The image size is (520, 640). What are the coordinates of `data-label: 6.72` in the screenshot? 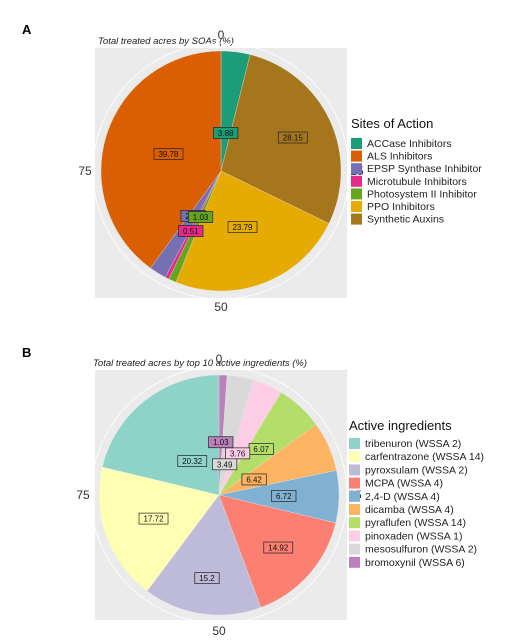 It's located at (284, 496).